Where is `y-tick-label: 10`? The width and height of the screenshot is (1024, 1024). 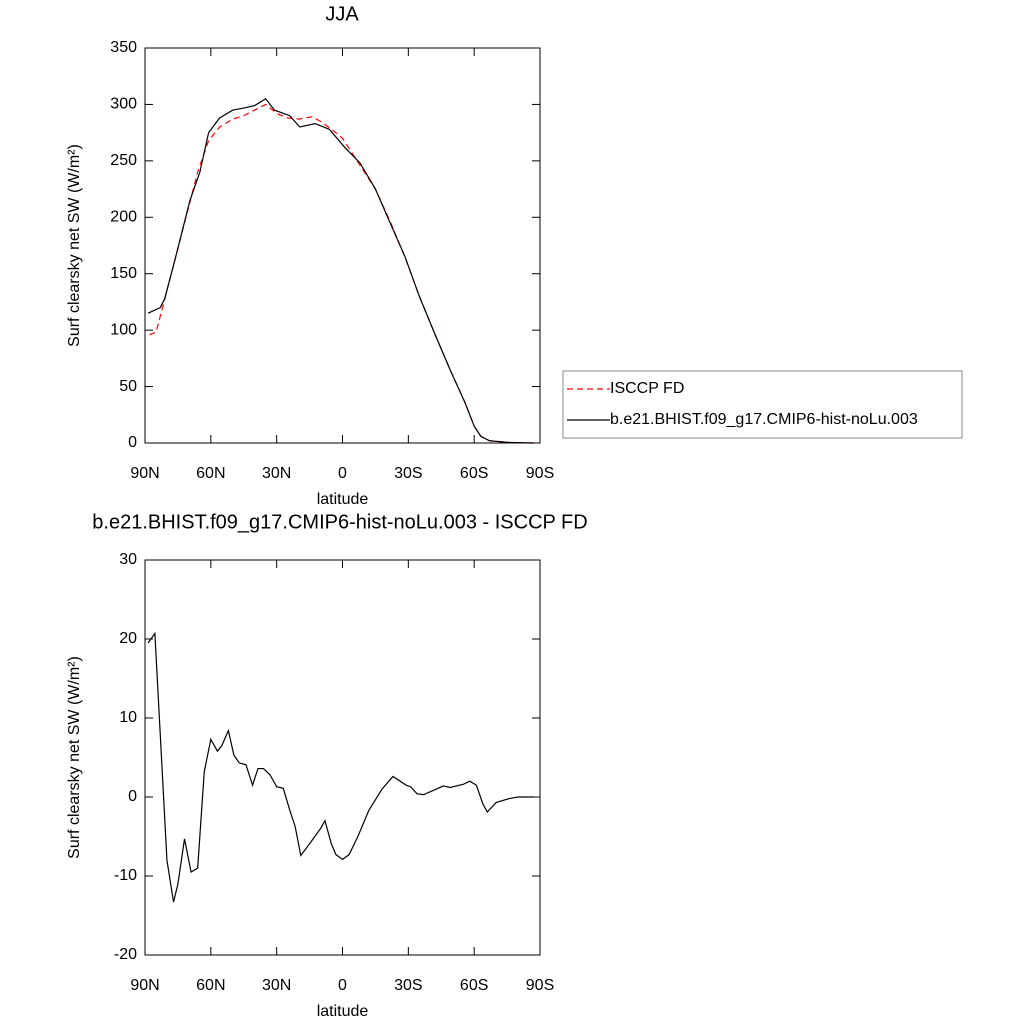
y-tick-label: 10 is located at coordinates (128, 717).